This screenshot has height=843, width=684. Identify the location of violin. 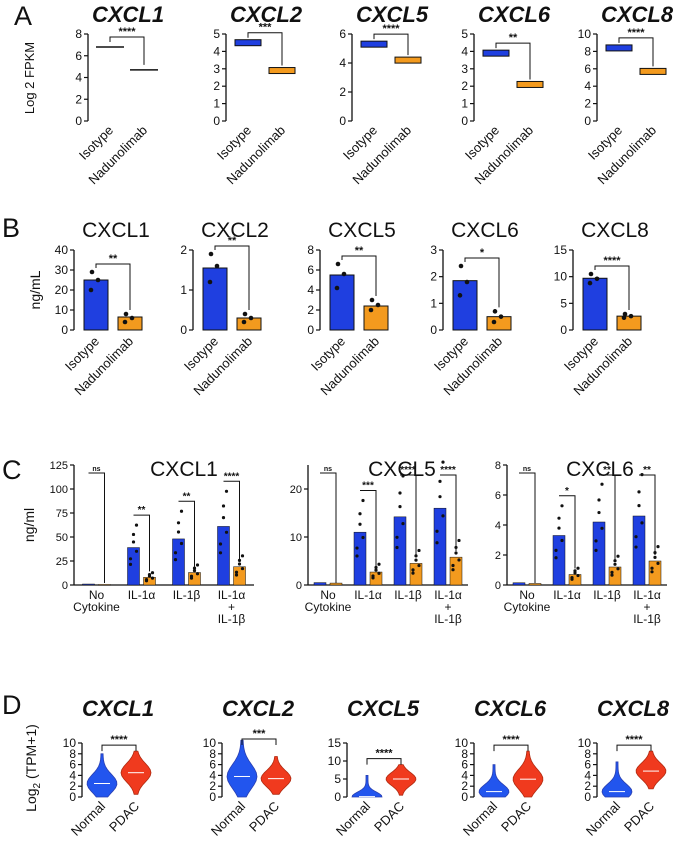
(242, 768).